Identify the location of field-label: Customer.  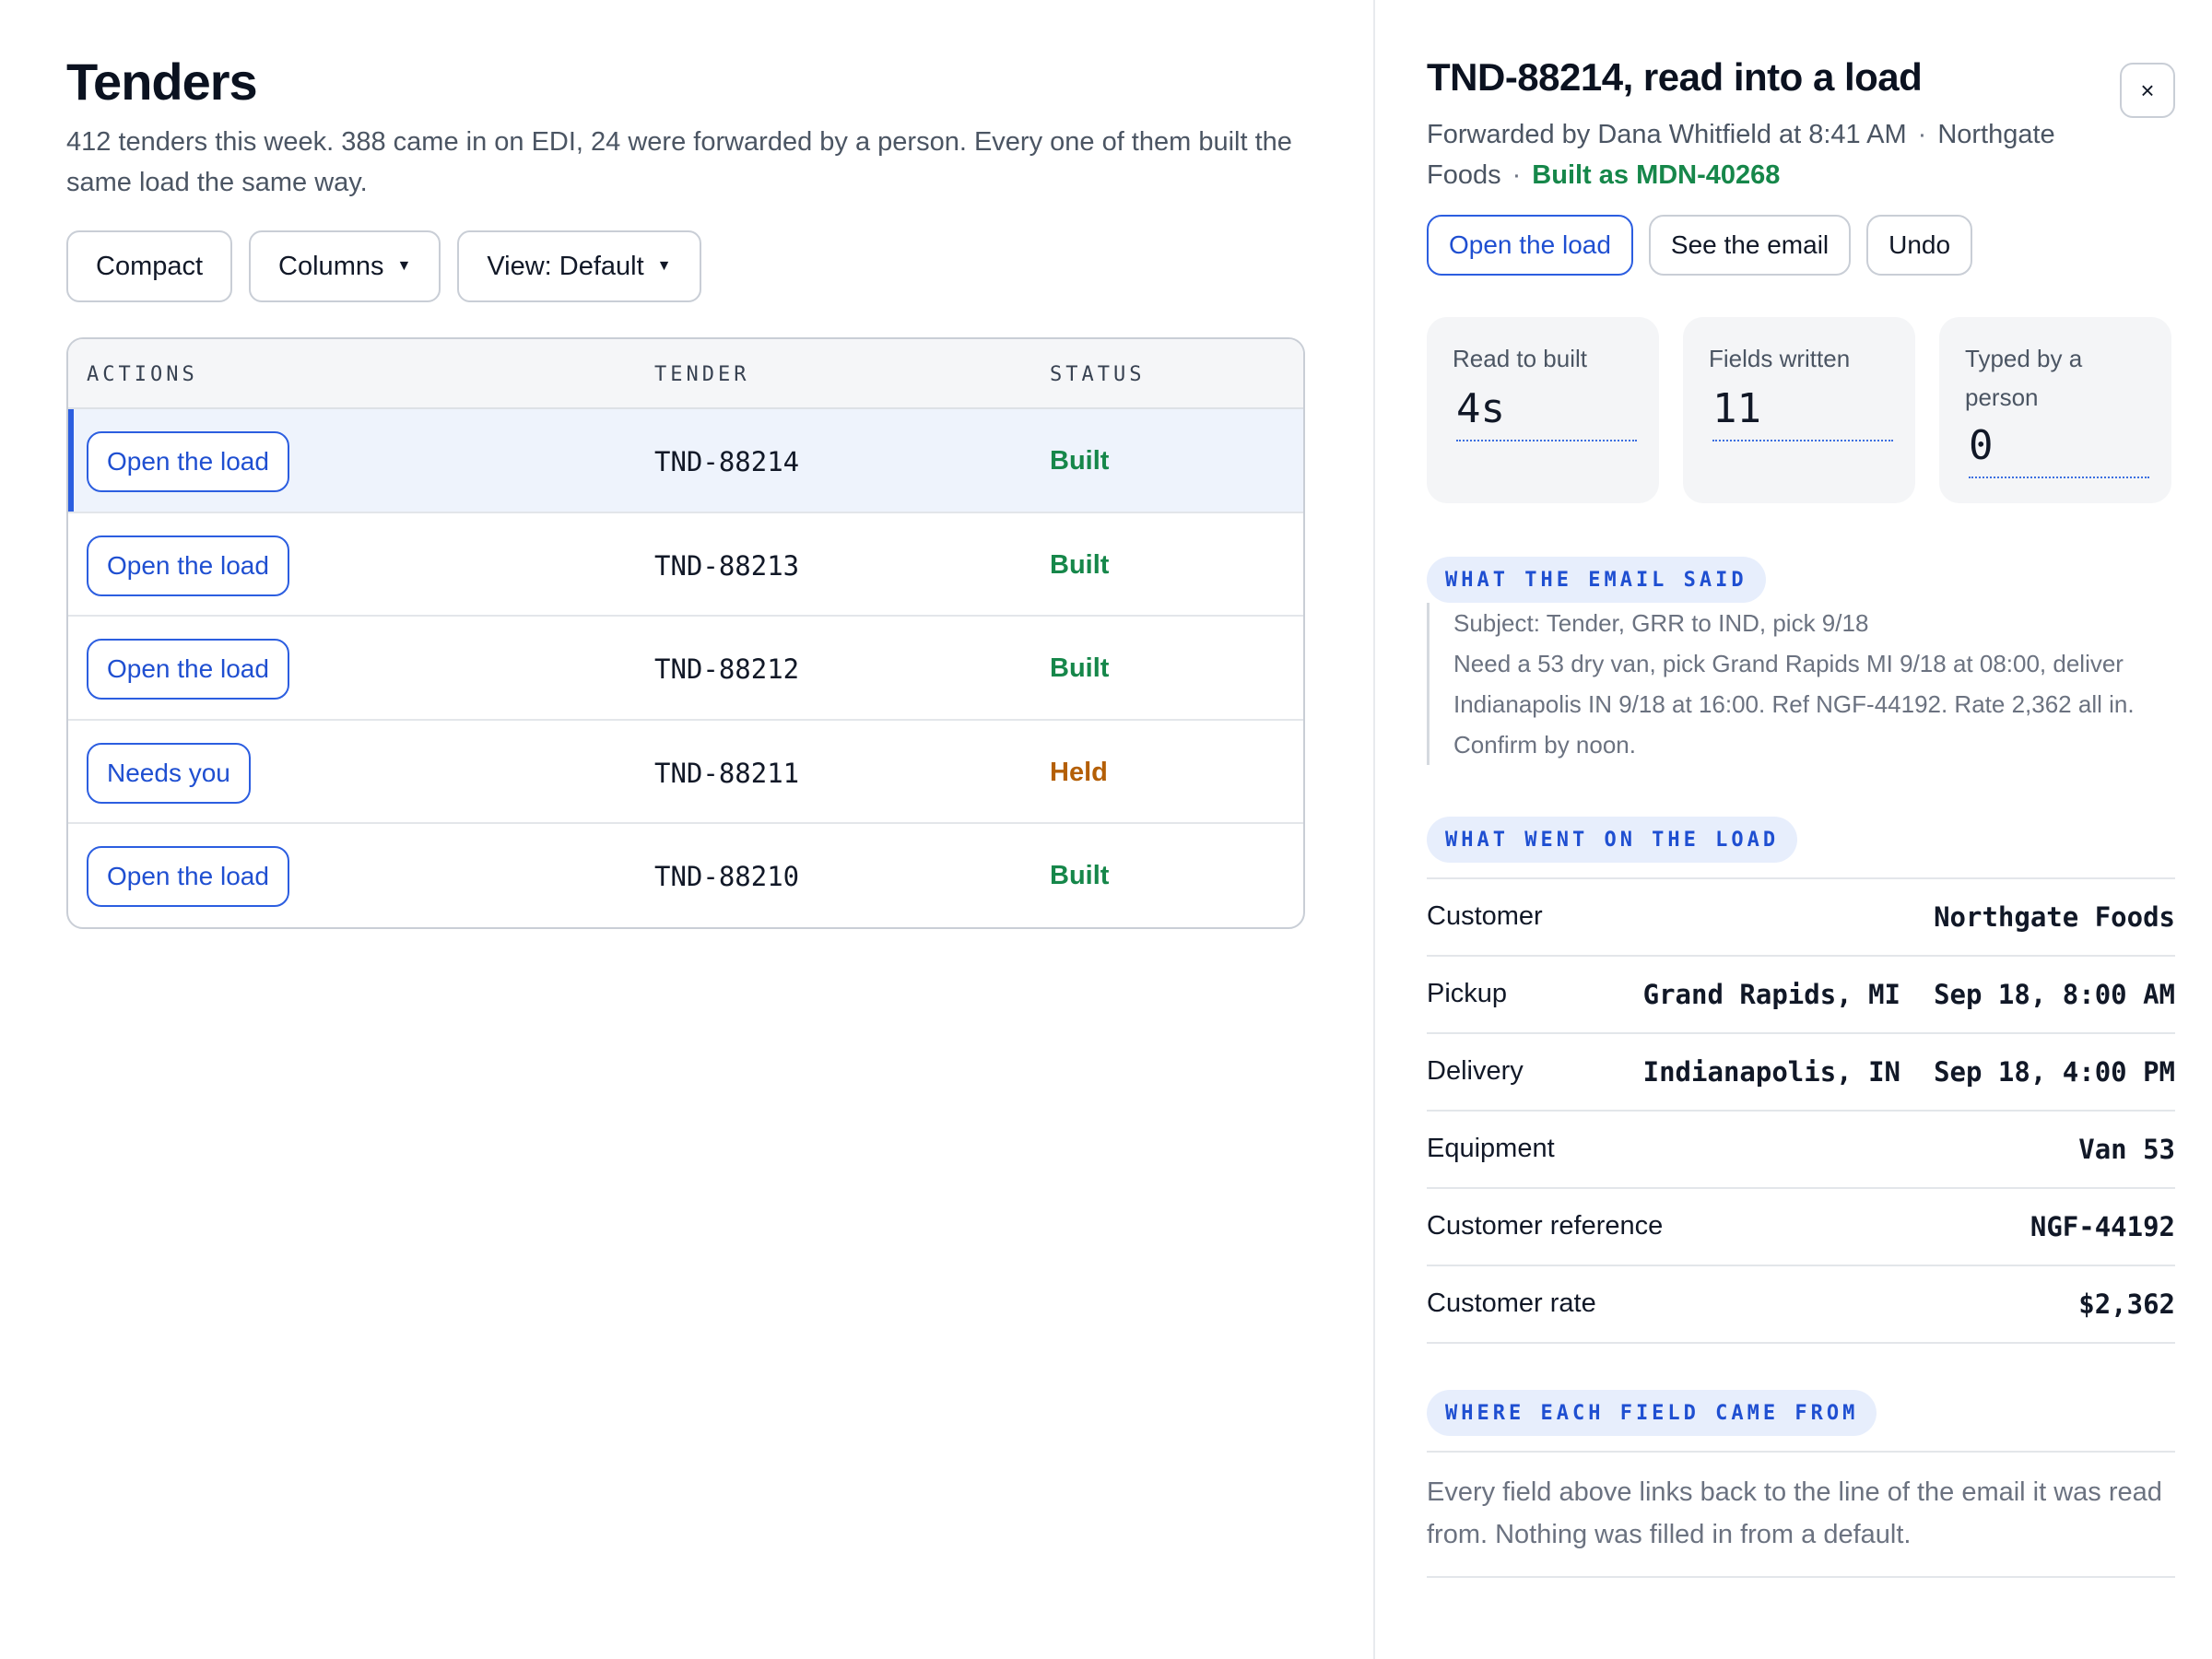
(1485, 916).